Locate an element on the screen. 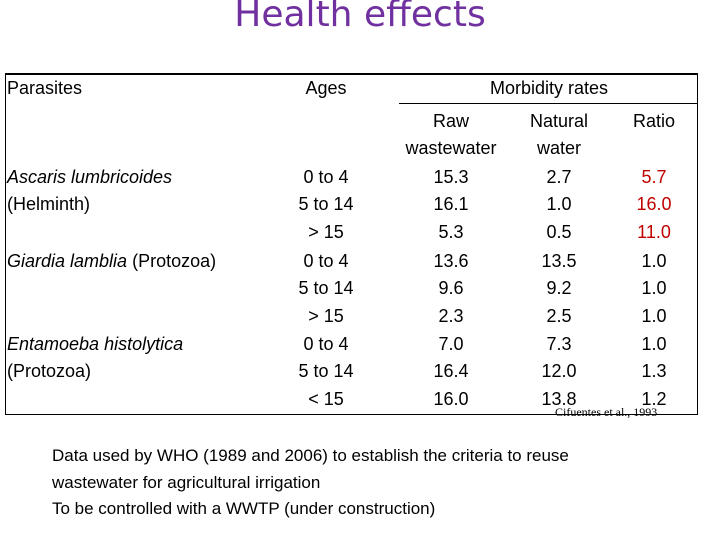 The image size is (720, 540). header-raw-line2: wastewater is located at coordinates (451, 148).